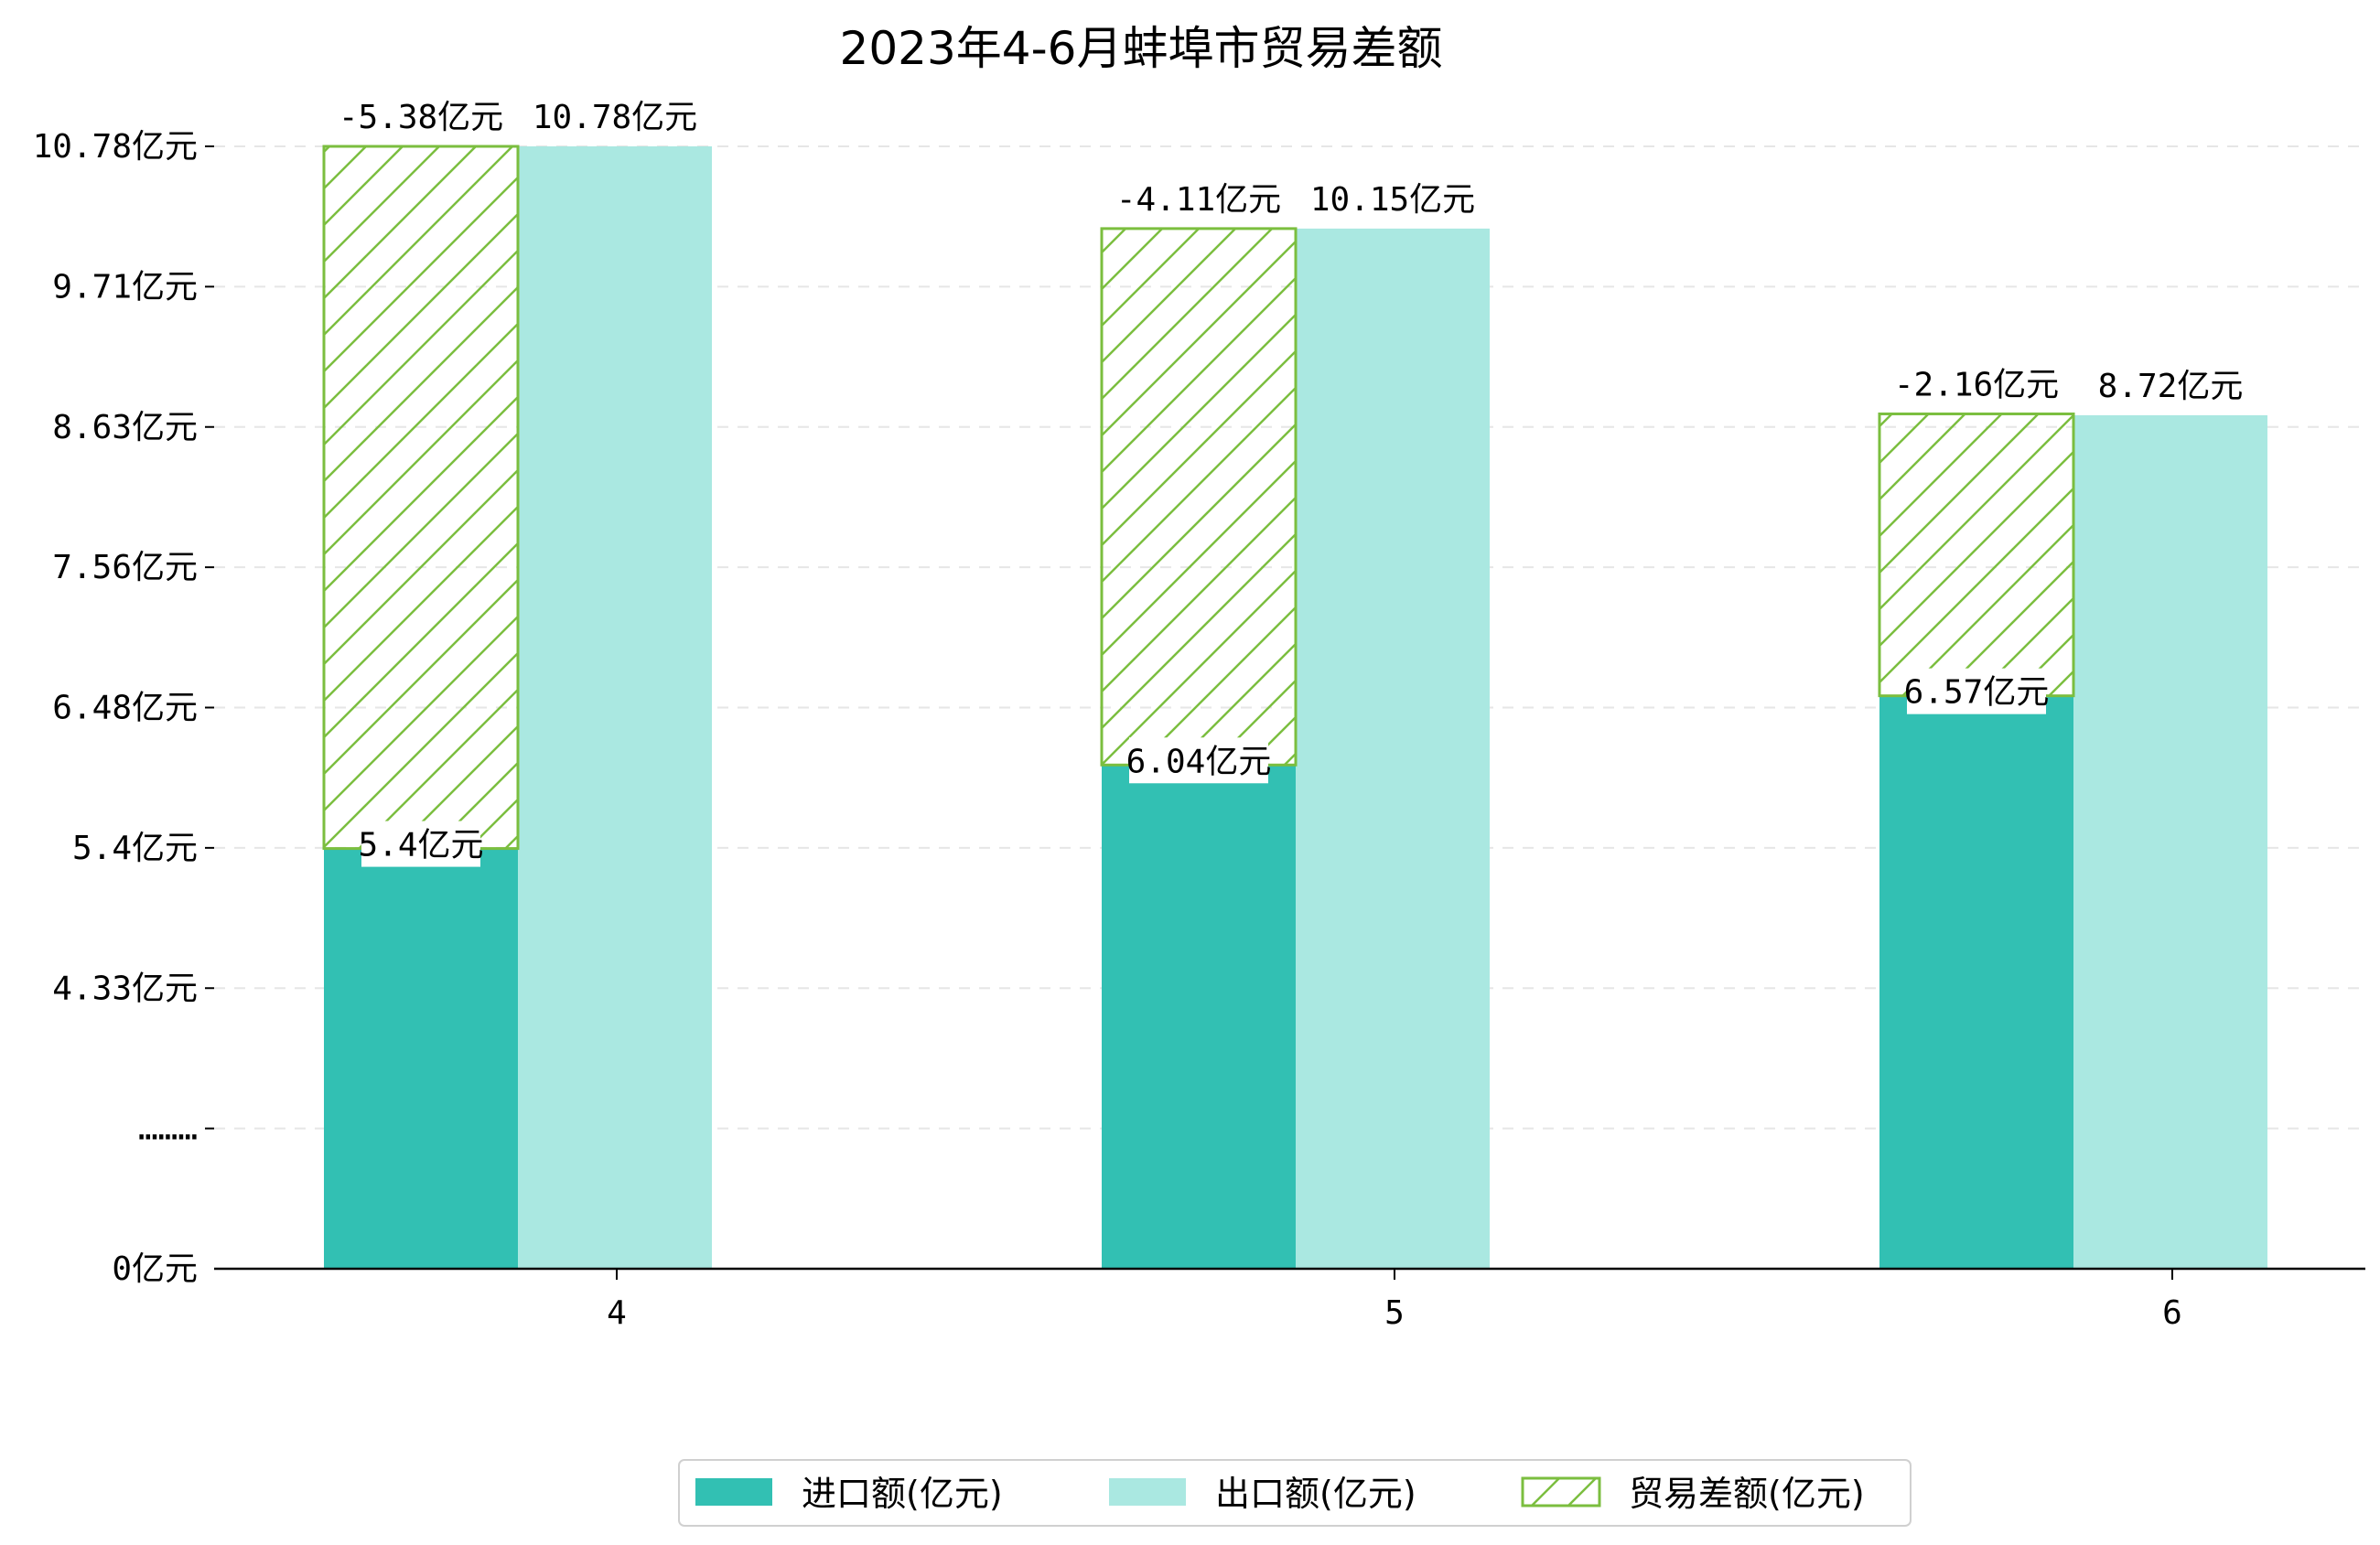  I want to click on chart-title: 2023年4-6月蚌埠市贸易差额, so click(1141, 48).